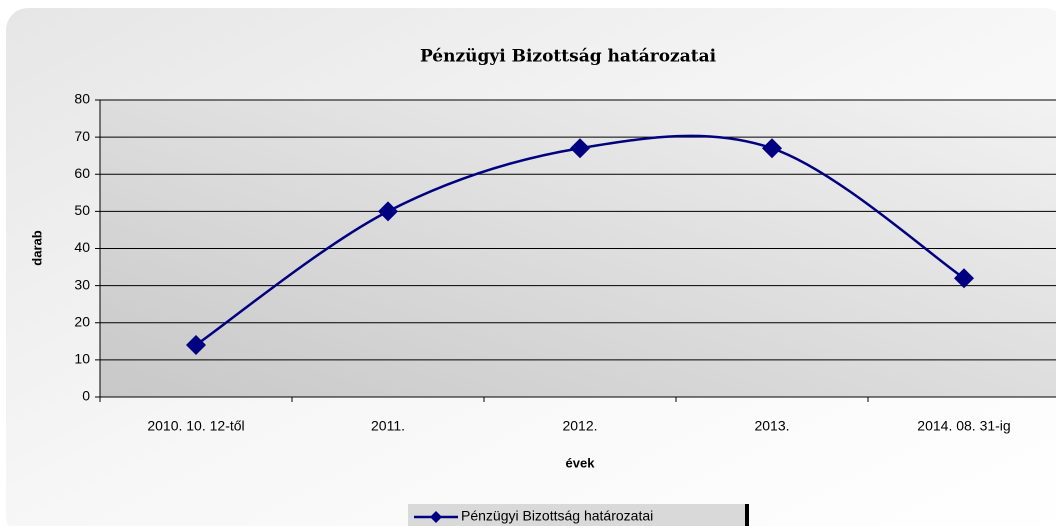  Describe the element at coordinates (195, 426) in the screenshot. I see `x-tick-label: 2010. 10. 12-től` at that location.